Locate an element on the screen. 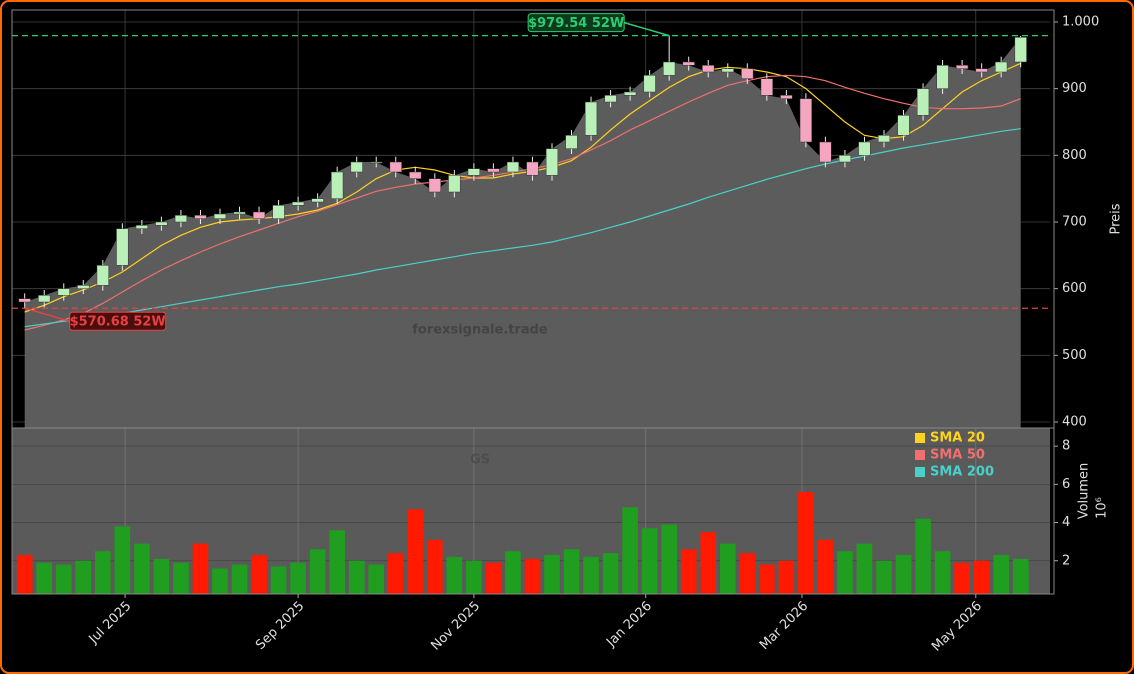 The width and height of the screenshot is (1134, 674). legend-label: SMA 20 is located at coordinates (957, 438).